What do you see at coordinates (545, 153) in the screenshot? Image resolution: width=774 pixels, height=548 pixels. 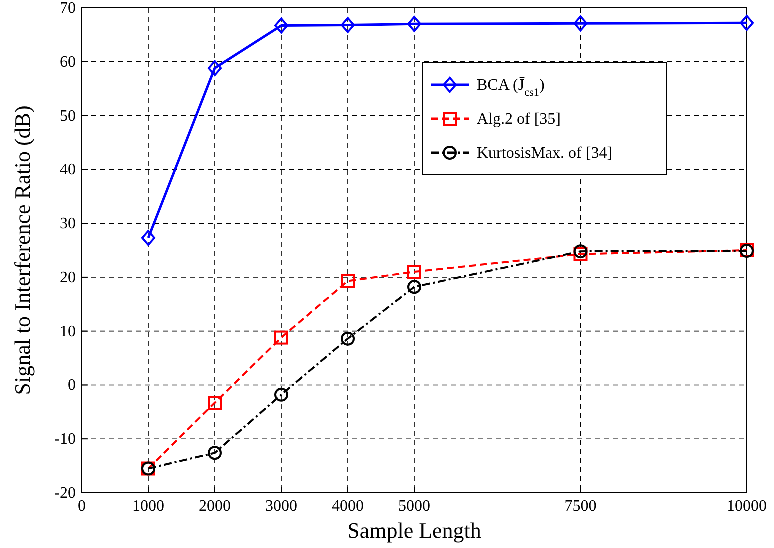 I see `legend-label: KurtosisMax. of [34]` at bounding box center [545, 153].